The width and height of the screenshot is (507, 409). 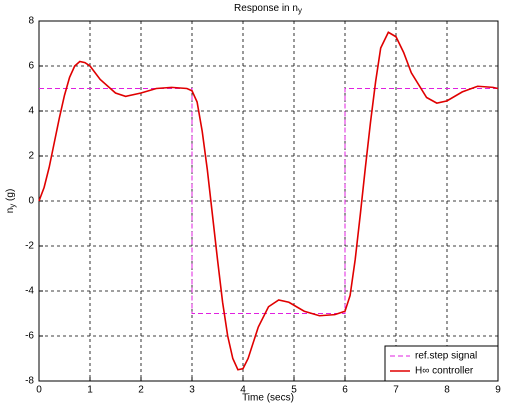 What do you see at coordinates (345, 390) in the screenshot?
I see `x-tick-label: 6` at bounding box center [345, 390].